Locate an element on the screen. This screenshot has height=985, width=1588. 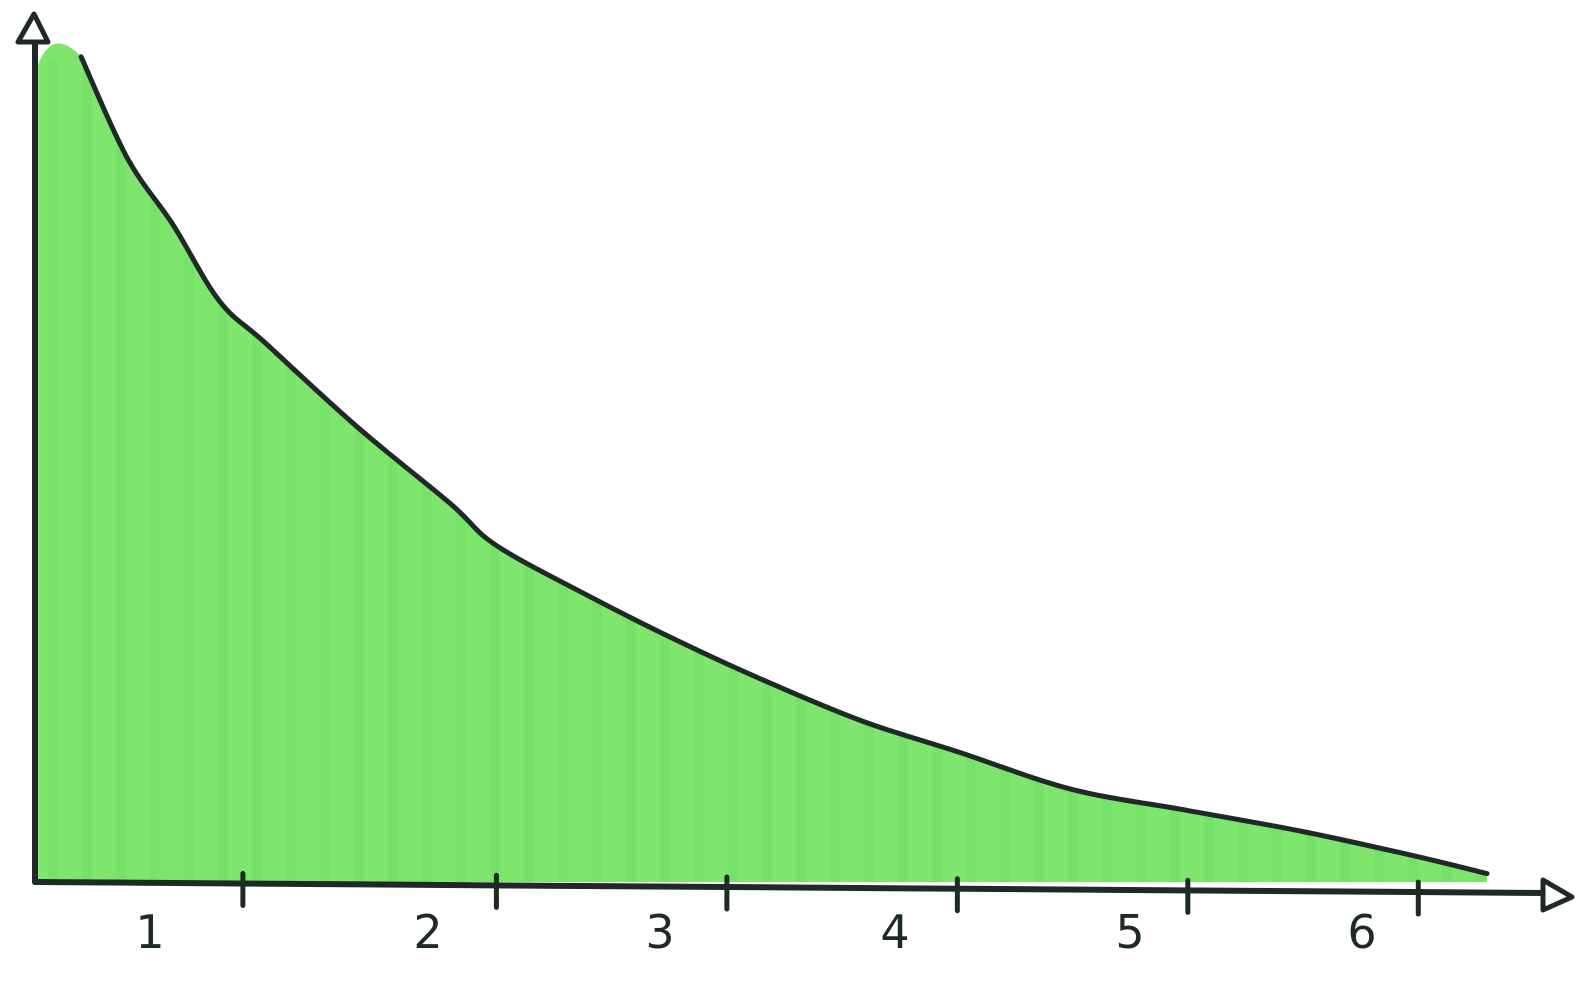
x-tick-label: 2 is located at coordinates (427, 932).